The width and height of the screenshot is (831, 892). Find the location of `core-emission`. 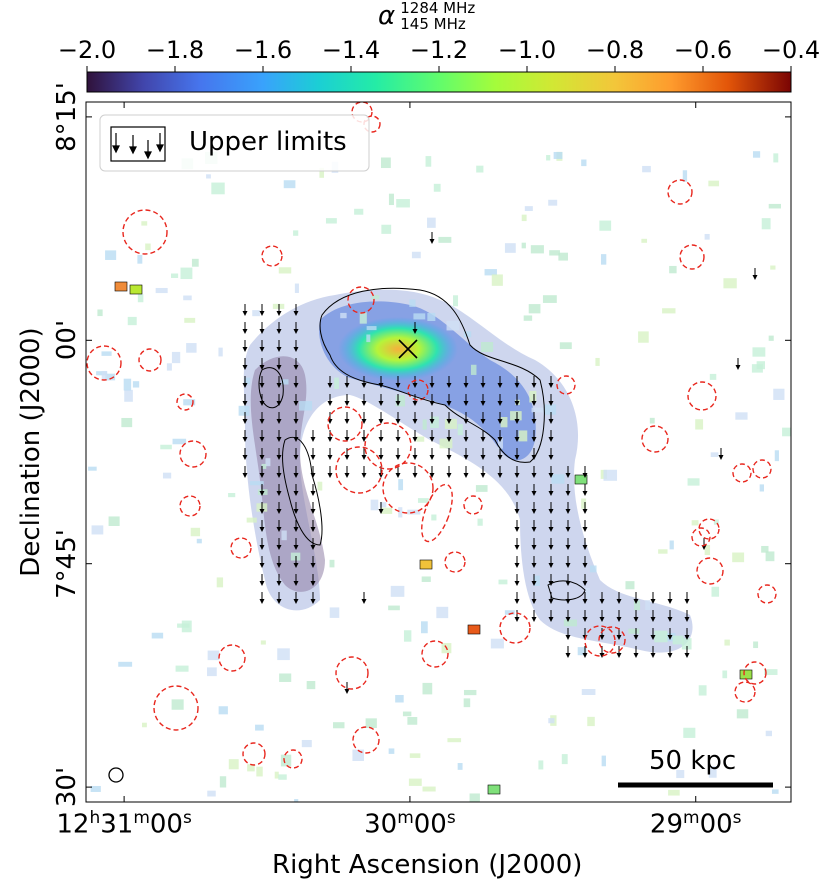

core-emission is located at coordinates (398, 349).